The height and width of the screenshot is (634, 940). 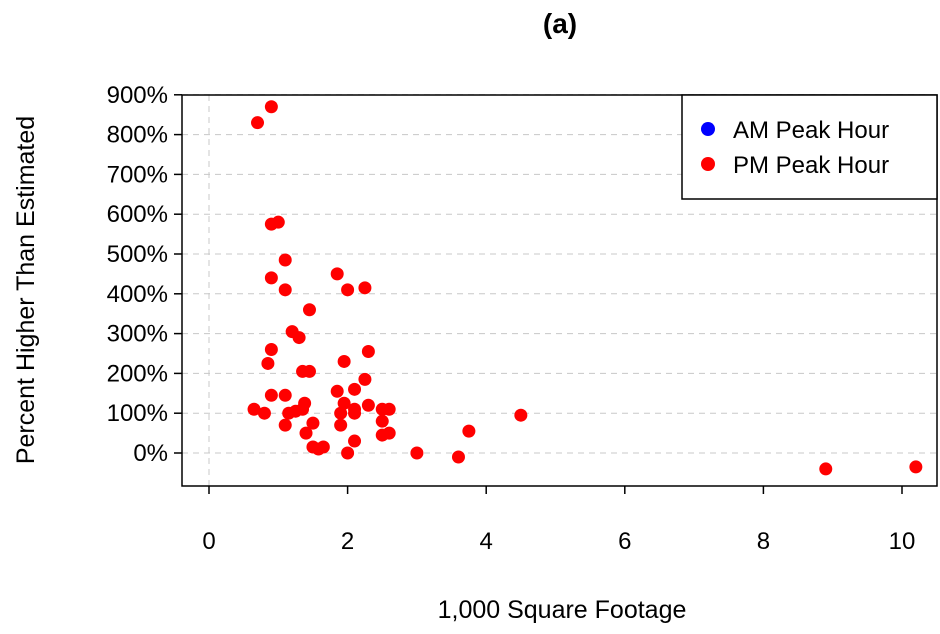 I want to click on x-axis: 0 2 4 6 8 10, so click(x=558, y=520).